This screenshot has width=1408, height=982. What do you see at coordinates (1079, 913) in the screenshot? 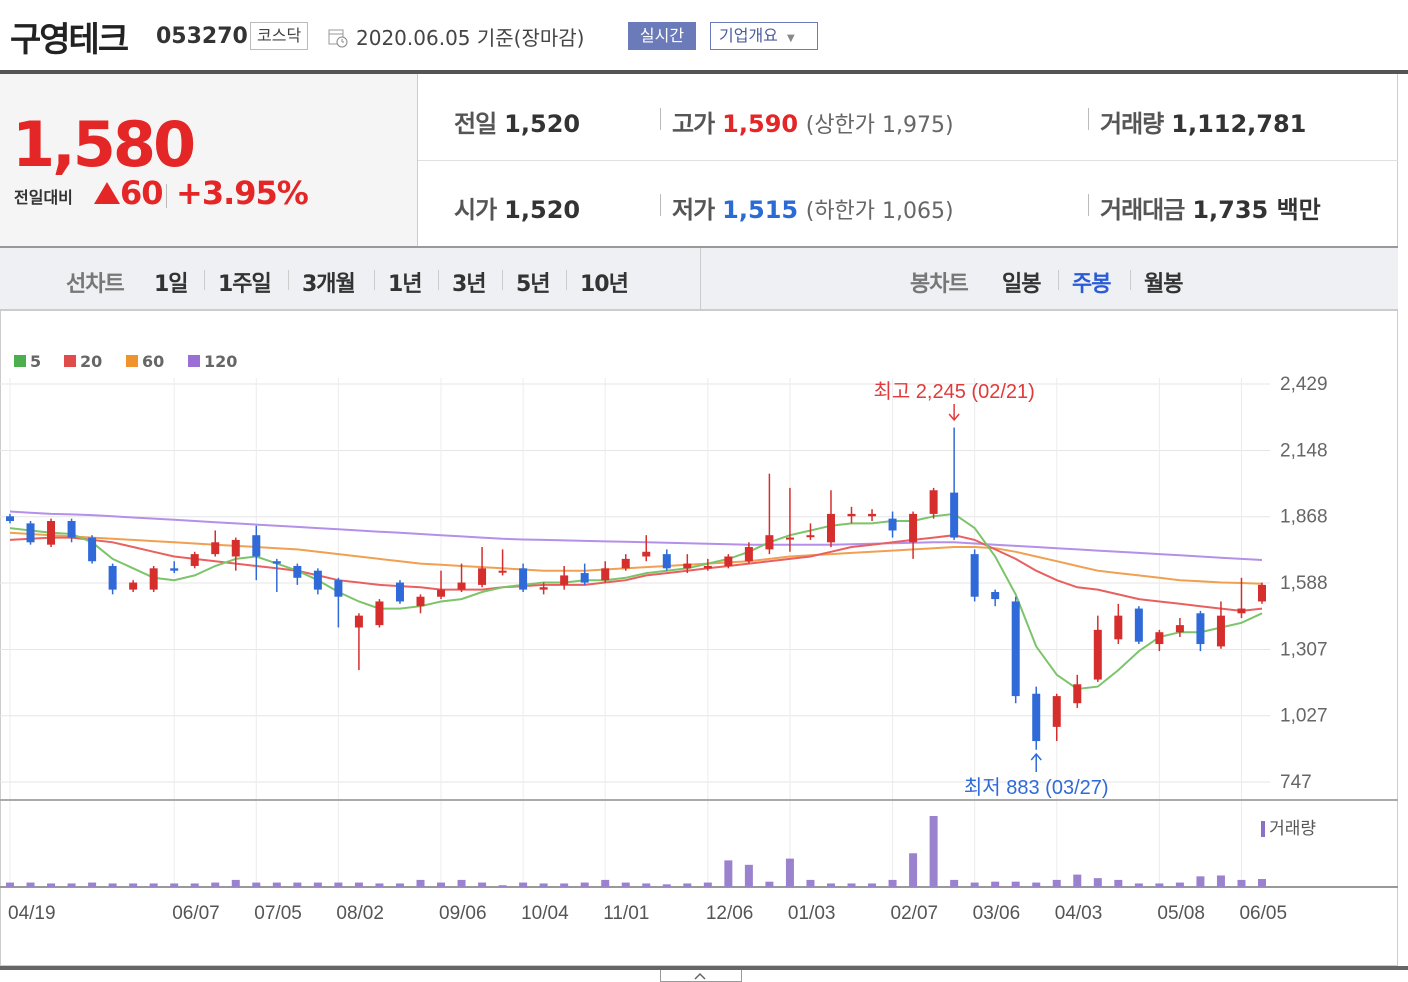
I see `x-tick-label: 04/03` at bounding box center [1079, 913].